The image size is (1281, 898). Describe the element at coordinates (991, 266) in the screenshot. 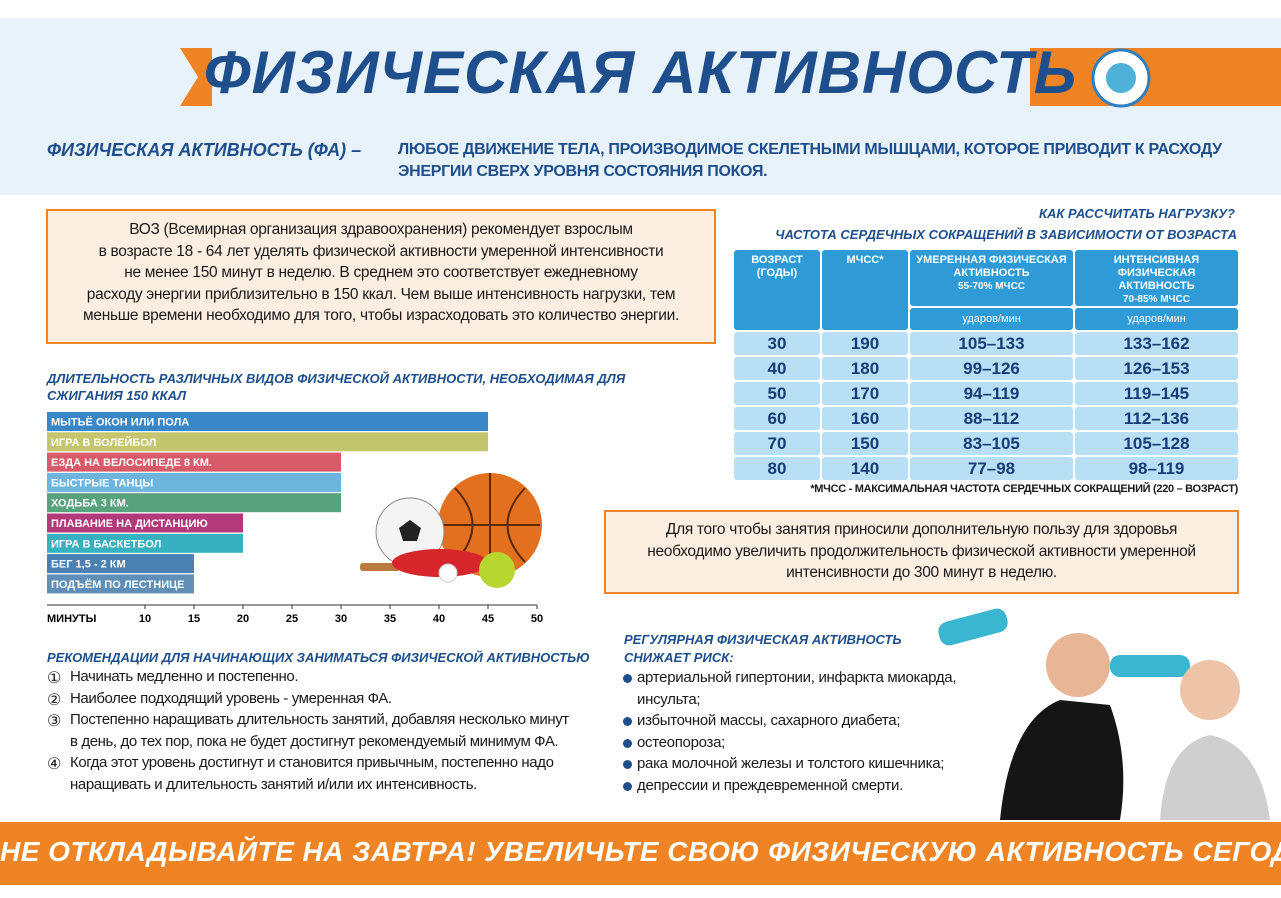

I see `header-text: УМЕРЕННАЯ ФИЗИЧЕСКАЯ АКТИВНОСТЬ` at that location.